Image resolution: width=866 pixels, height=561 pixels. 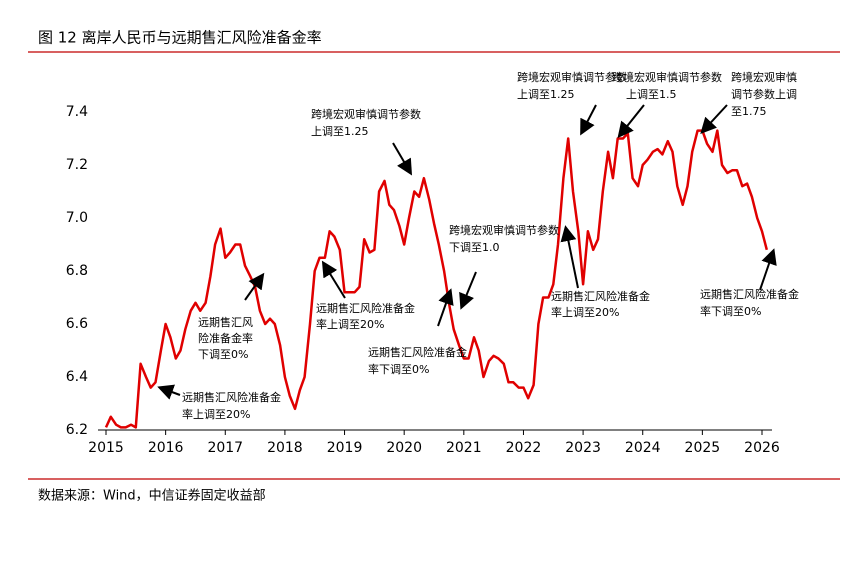 I want to click on y-tick-label: 6.2, so click(x=77, y=430).